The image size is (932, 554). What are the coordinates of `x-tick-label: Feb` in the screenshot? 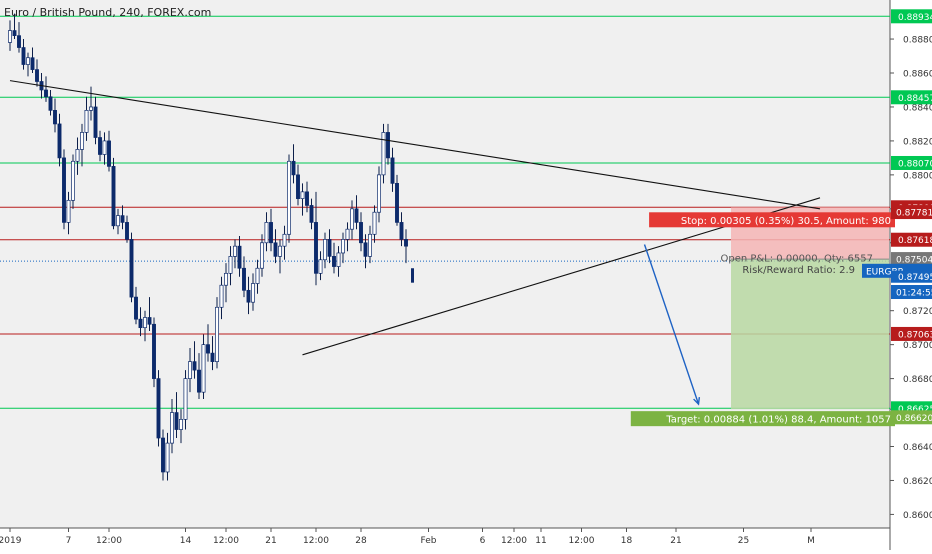 It's located at (429, 541).